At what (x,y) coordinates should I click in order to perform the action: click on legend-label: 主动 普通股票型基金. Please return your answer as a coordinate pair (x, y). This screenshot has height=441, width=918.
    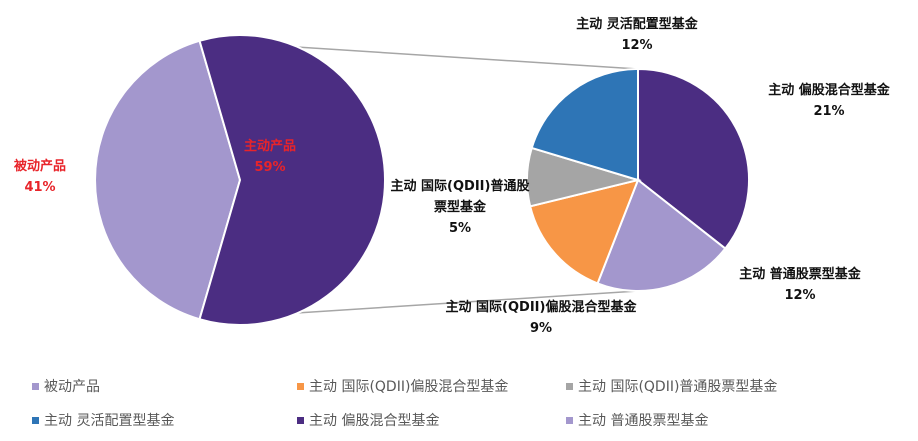
    Looking at the image, I should click on (643, 421).